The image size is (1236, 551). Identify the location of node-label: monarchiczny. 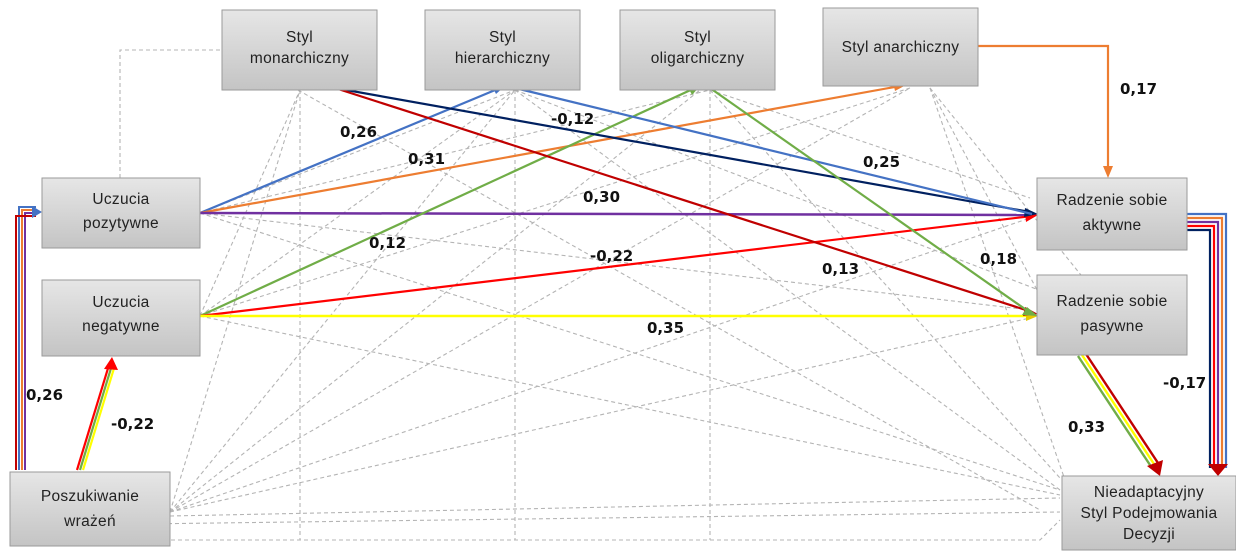
(299, 58).